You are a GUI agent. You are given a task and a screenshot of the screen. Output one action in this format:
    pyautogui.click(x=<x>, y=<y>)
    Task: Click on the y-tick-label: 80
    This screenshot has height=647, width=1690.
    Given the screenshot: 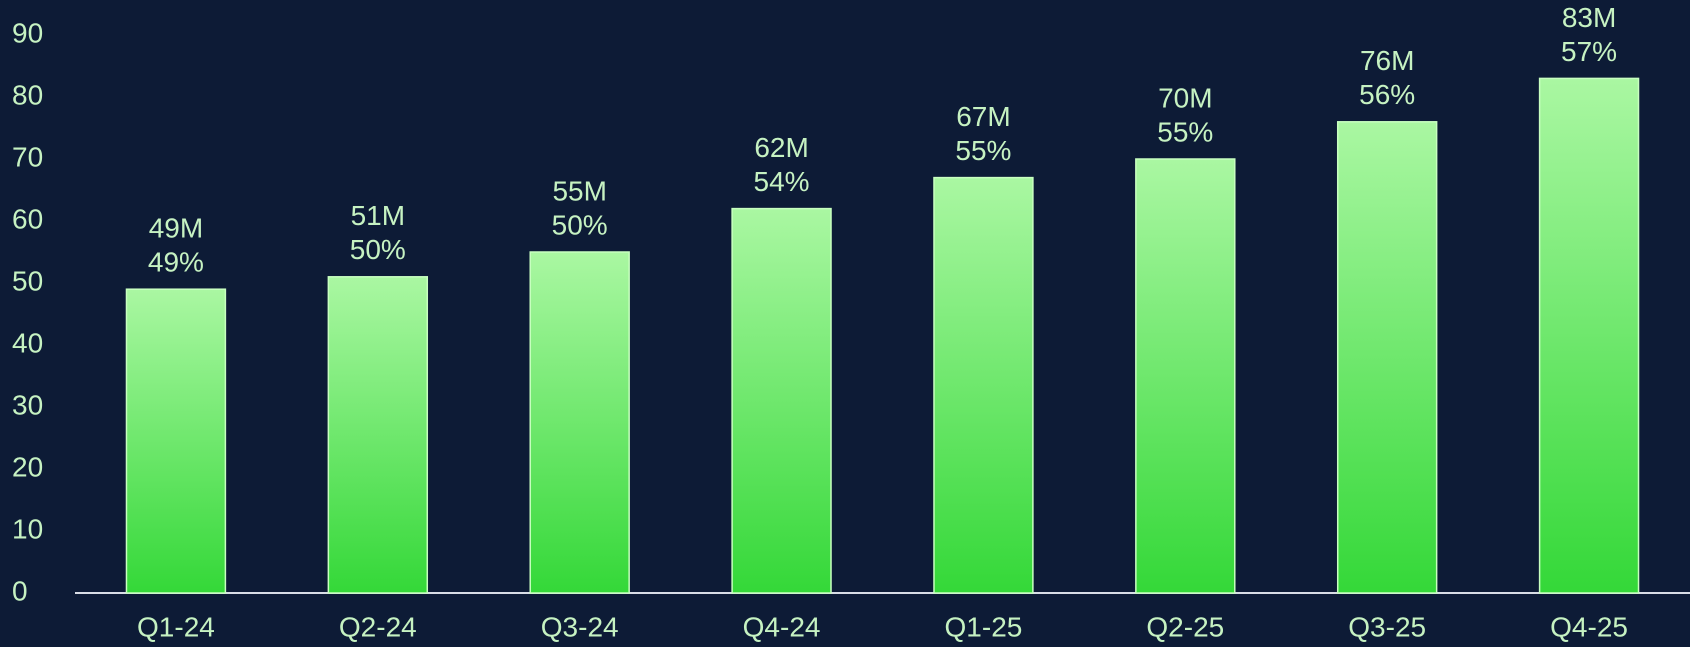 What is the action you would take?
    pyautogui.click(x=27, y=94)
    